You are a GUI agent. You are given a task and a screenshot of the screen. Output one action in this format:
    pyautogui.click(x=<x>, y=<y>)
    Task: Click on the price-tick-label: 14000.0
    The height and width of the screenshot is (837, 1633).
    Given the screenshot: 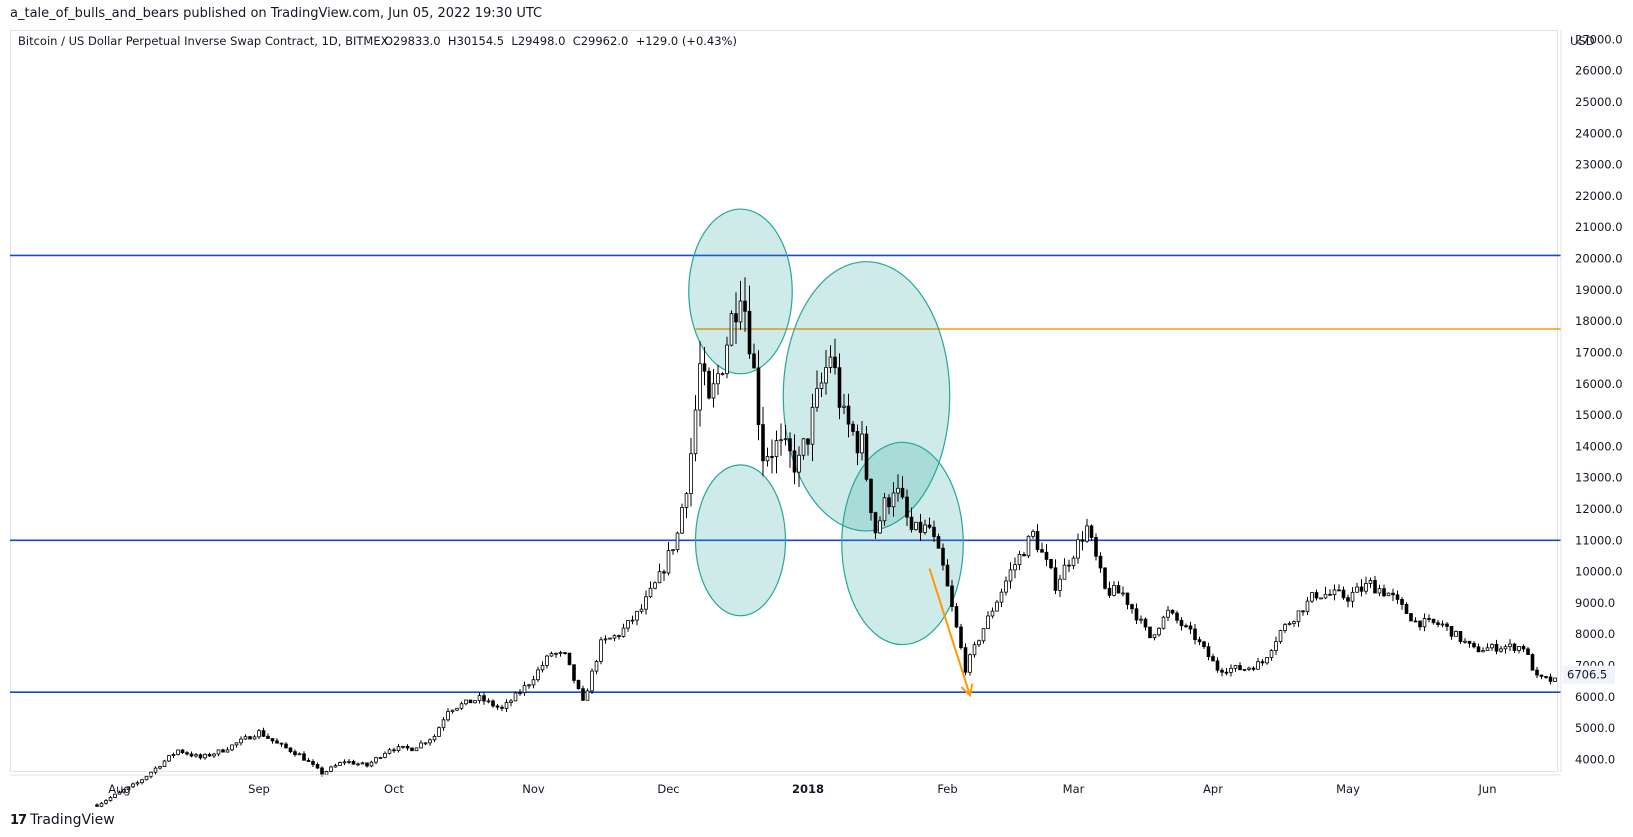 What is the action you would take?
    pyautogui.click(x=1599, y=446)
    